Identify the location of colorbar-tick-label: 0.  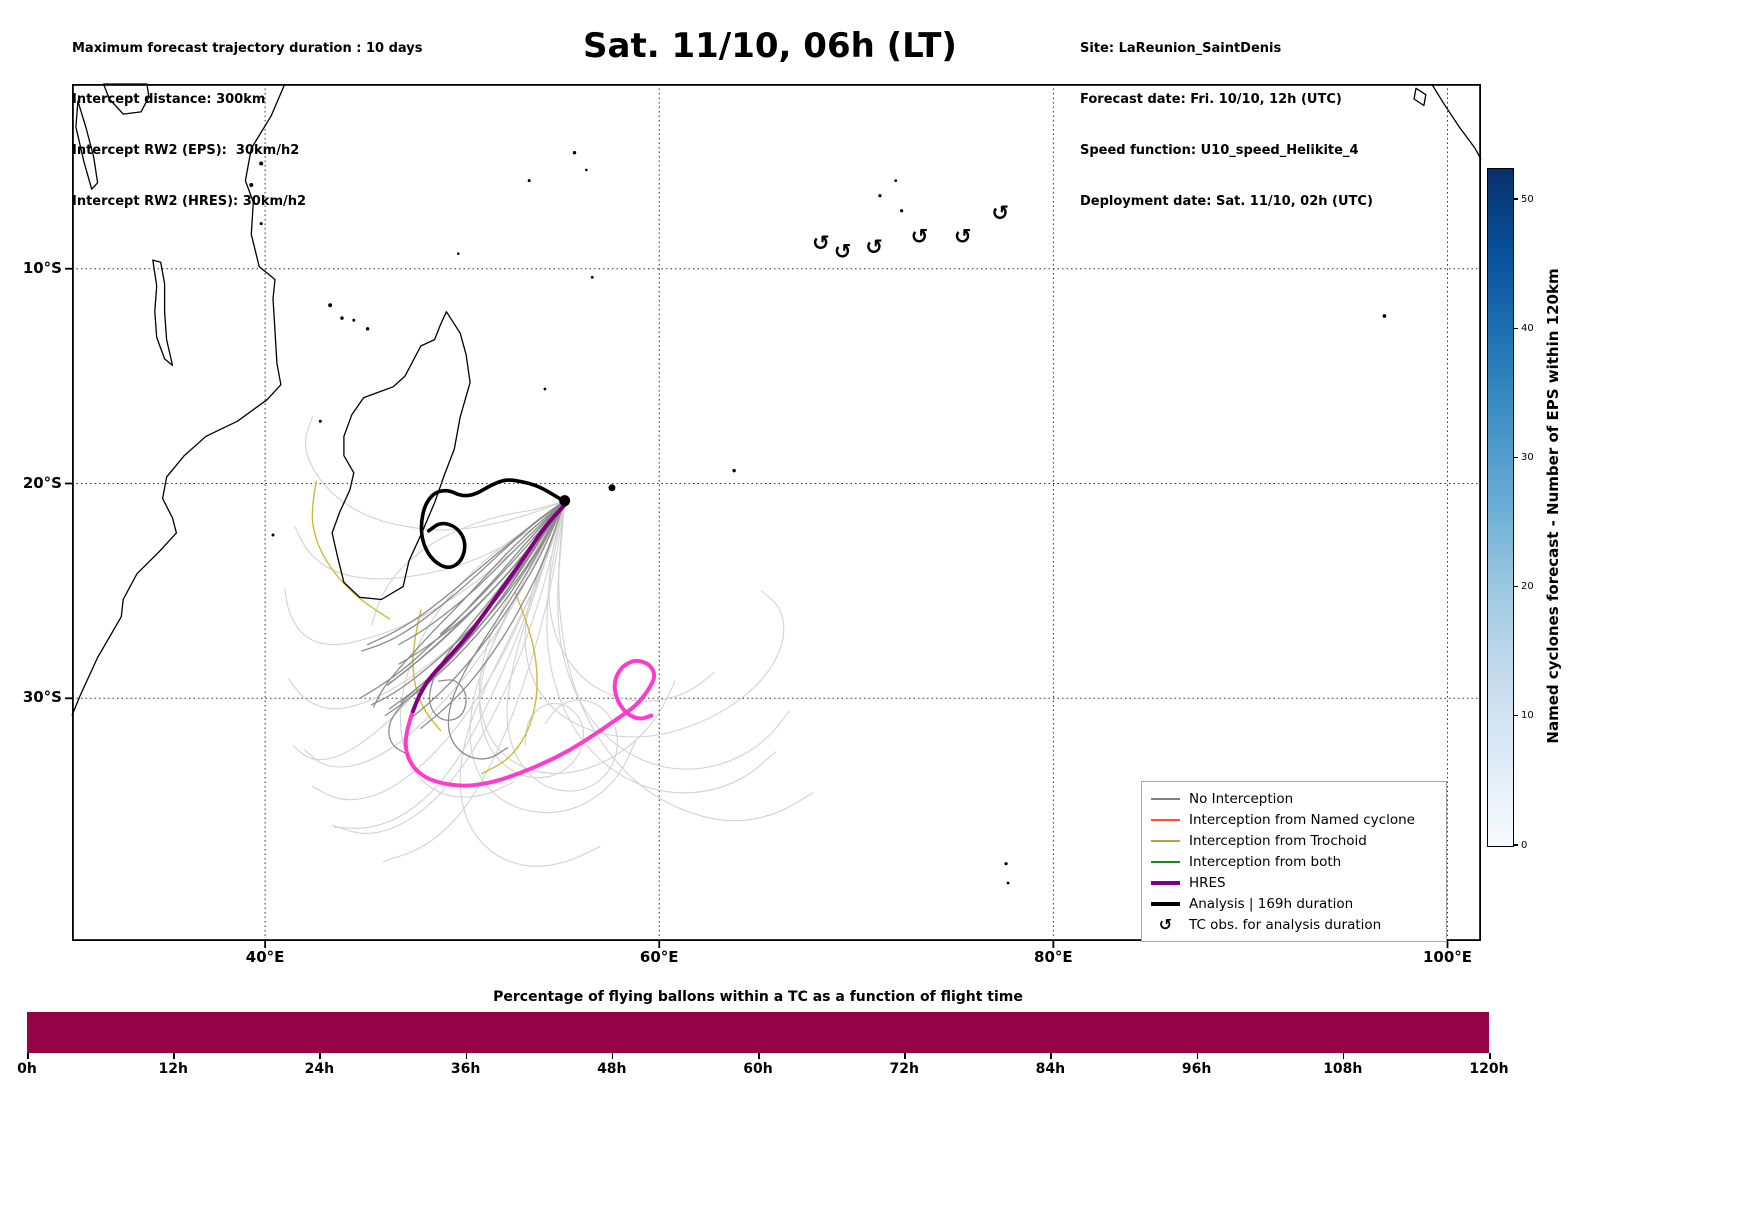
(1524, 845).